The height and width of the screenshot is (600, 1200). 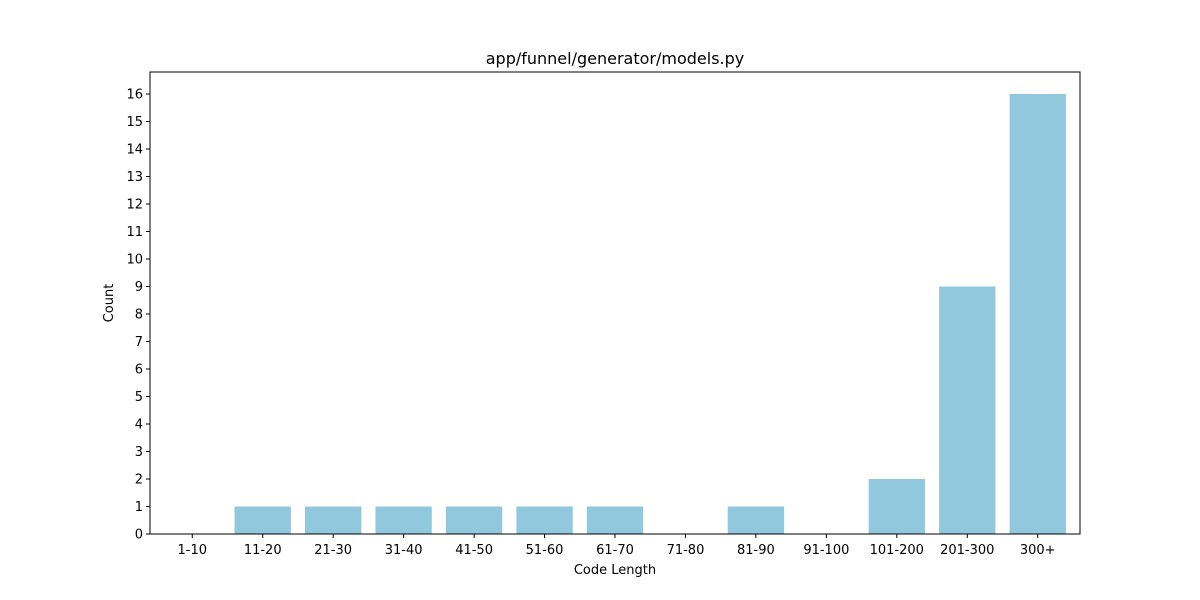 What do you see at coordinates (686, 550) in the screenshot?
I see `x-tick-label: 71-80` at bounding box center [686, 550].